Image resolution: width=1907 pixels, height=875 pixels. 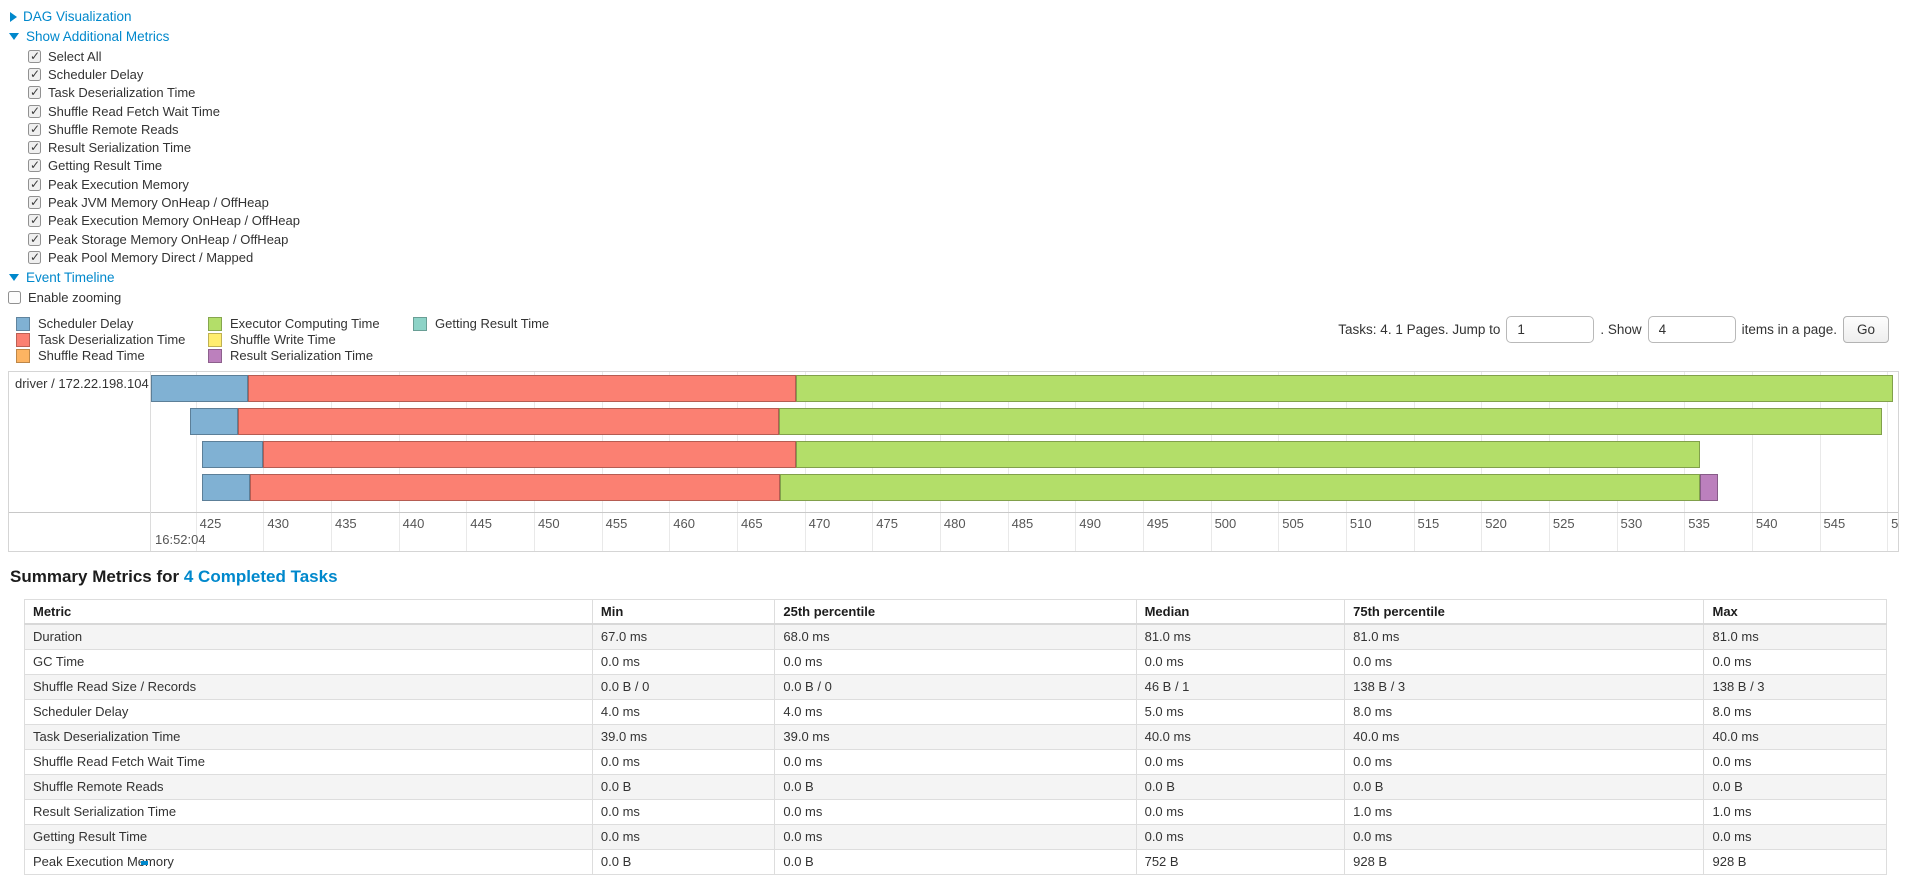 I want to click on metric-checkbox-item: Select All, so click(x=963, y=56).